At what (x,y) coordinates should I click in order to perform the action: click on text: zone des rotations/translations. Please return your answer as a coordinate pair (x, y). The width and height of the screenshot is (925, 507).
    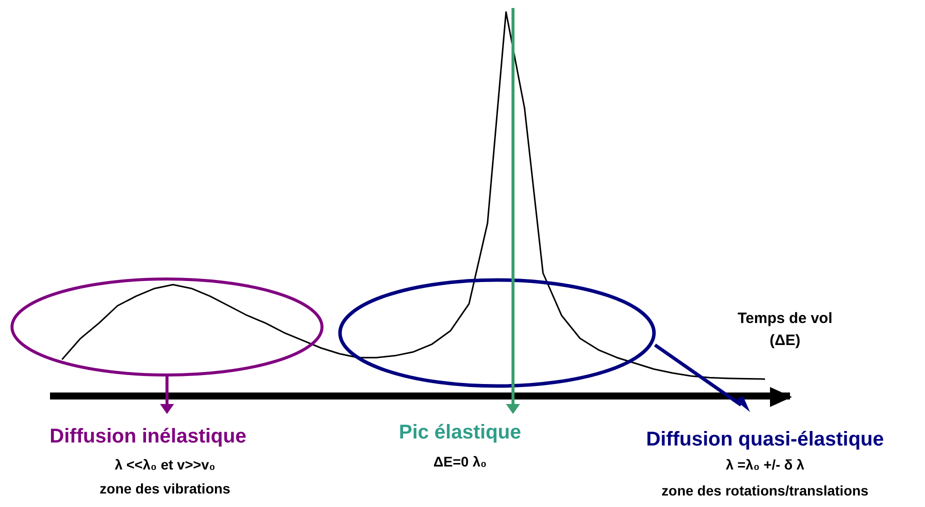
    Looking at the image, I should click on (765, 490).